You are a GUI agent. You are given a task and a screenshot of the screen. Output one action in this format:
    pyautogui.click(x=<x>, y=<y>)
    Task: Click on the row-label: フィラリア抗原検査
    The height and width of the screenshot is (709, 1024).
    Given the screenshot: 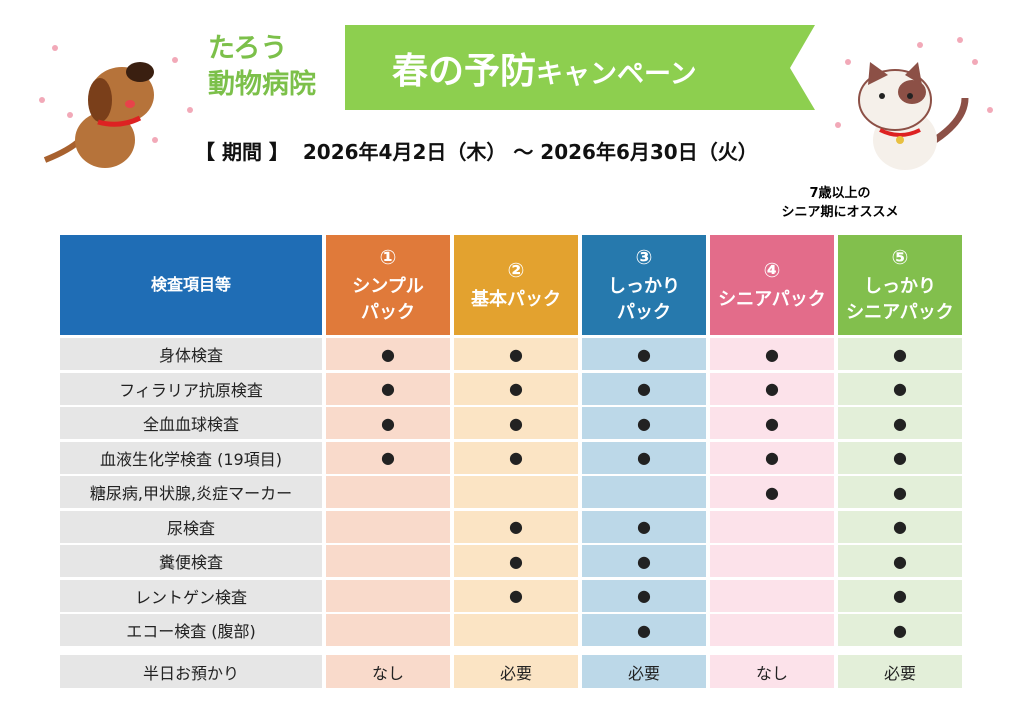 What is the action you would take?
    pyautogui.click(x=191, y=388)
    